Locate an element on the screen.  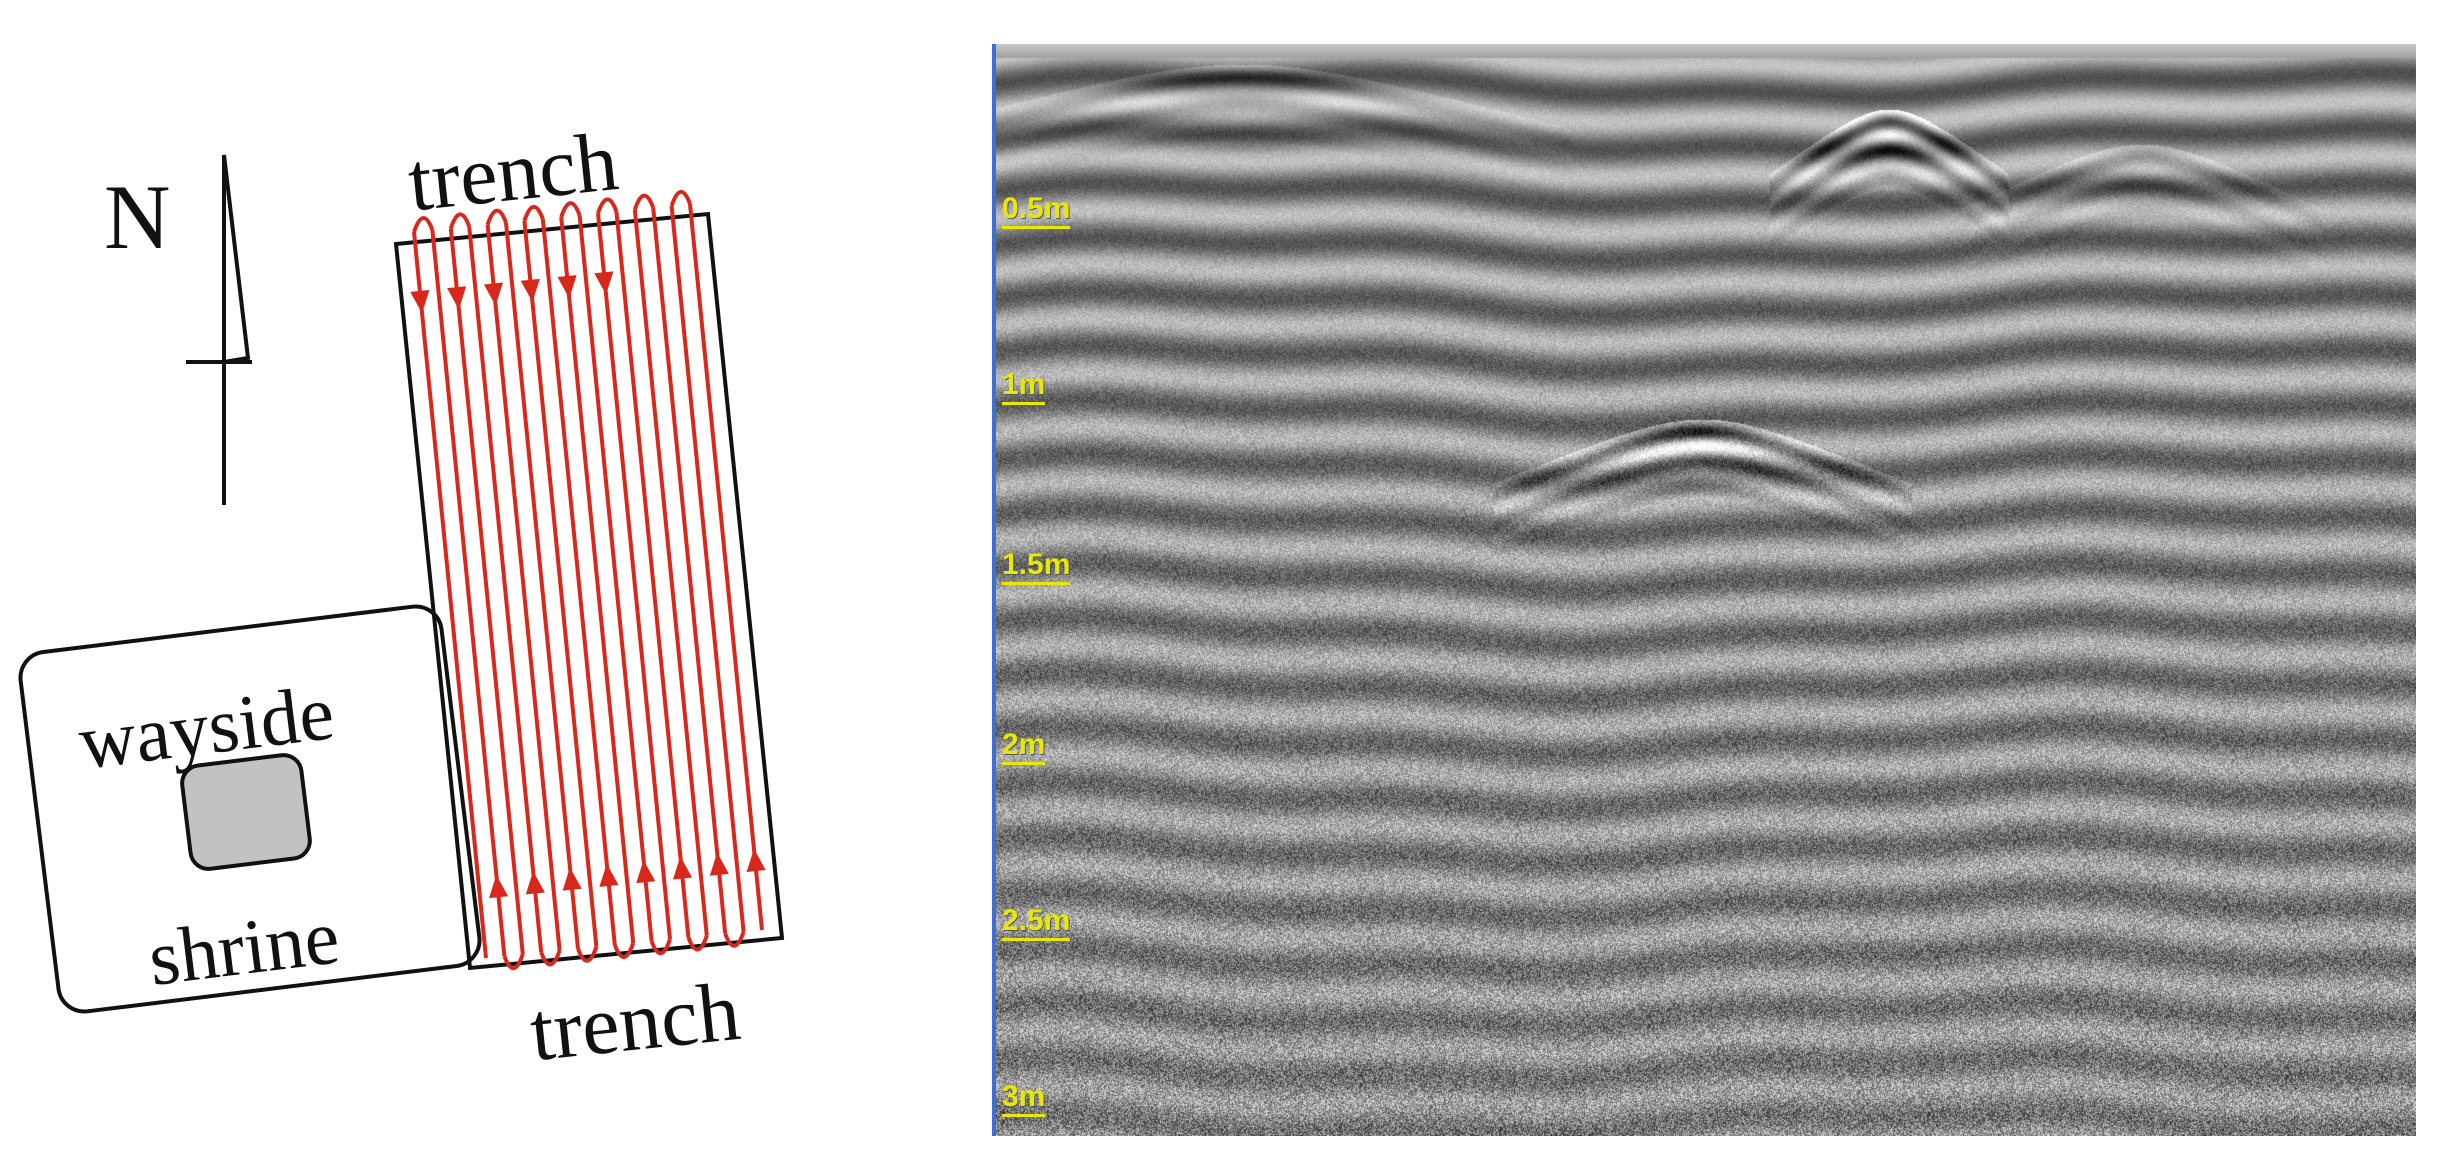
depth-label: 3m is located at coordinates (1024, 1099).